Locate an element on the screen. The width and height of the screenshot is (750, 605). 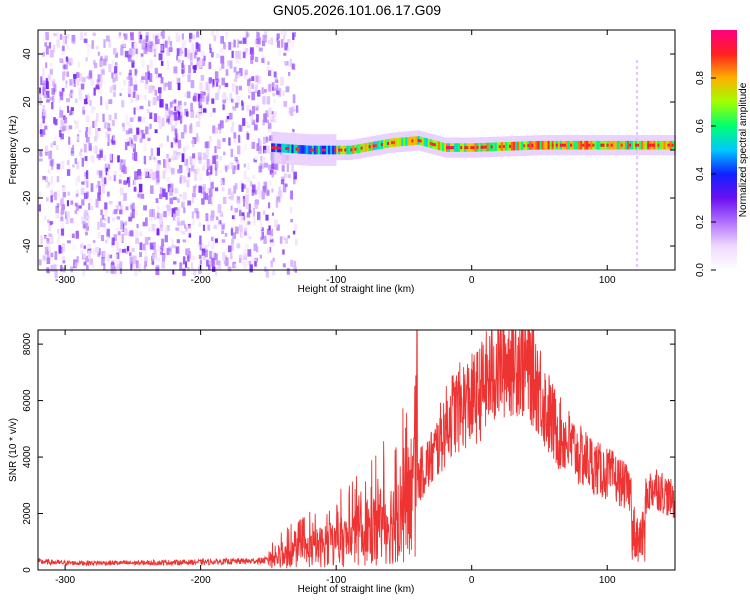
spectrogram-y-tick-label: -40 is located at coordinates (27, 245).